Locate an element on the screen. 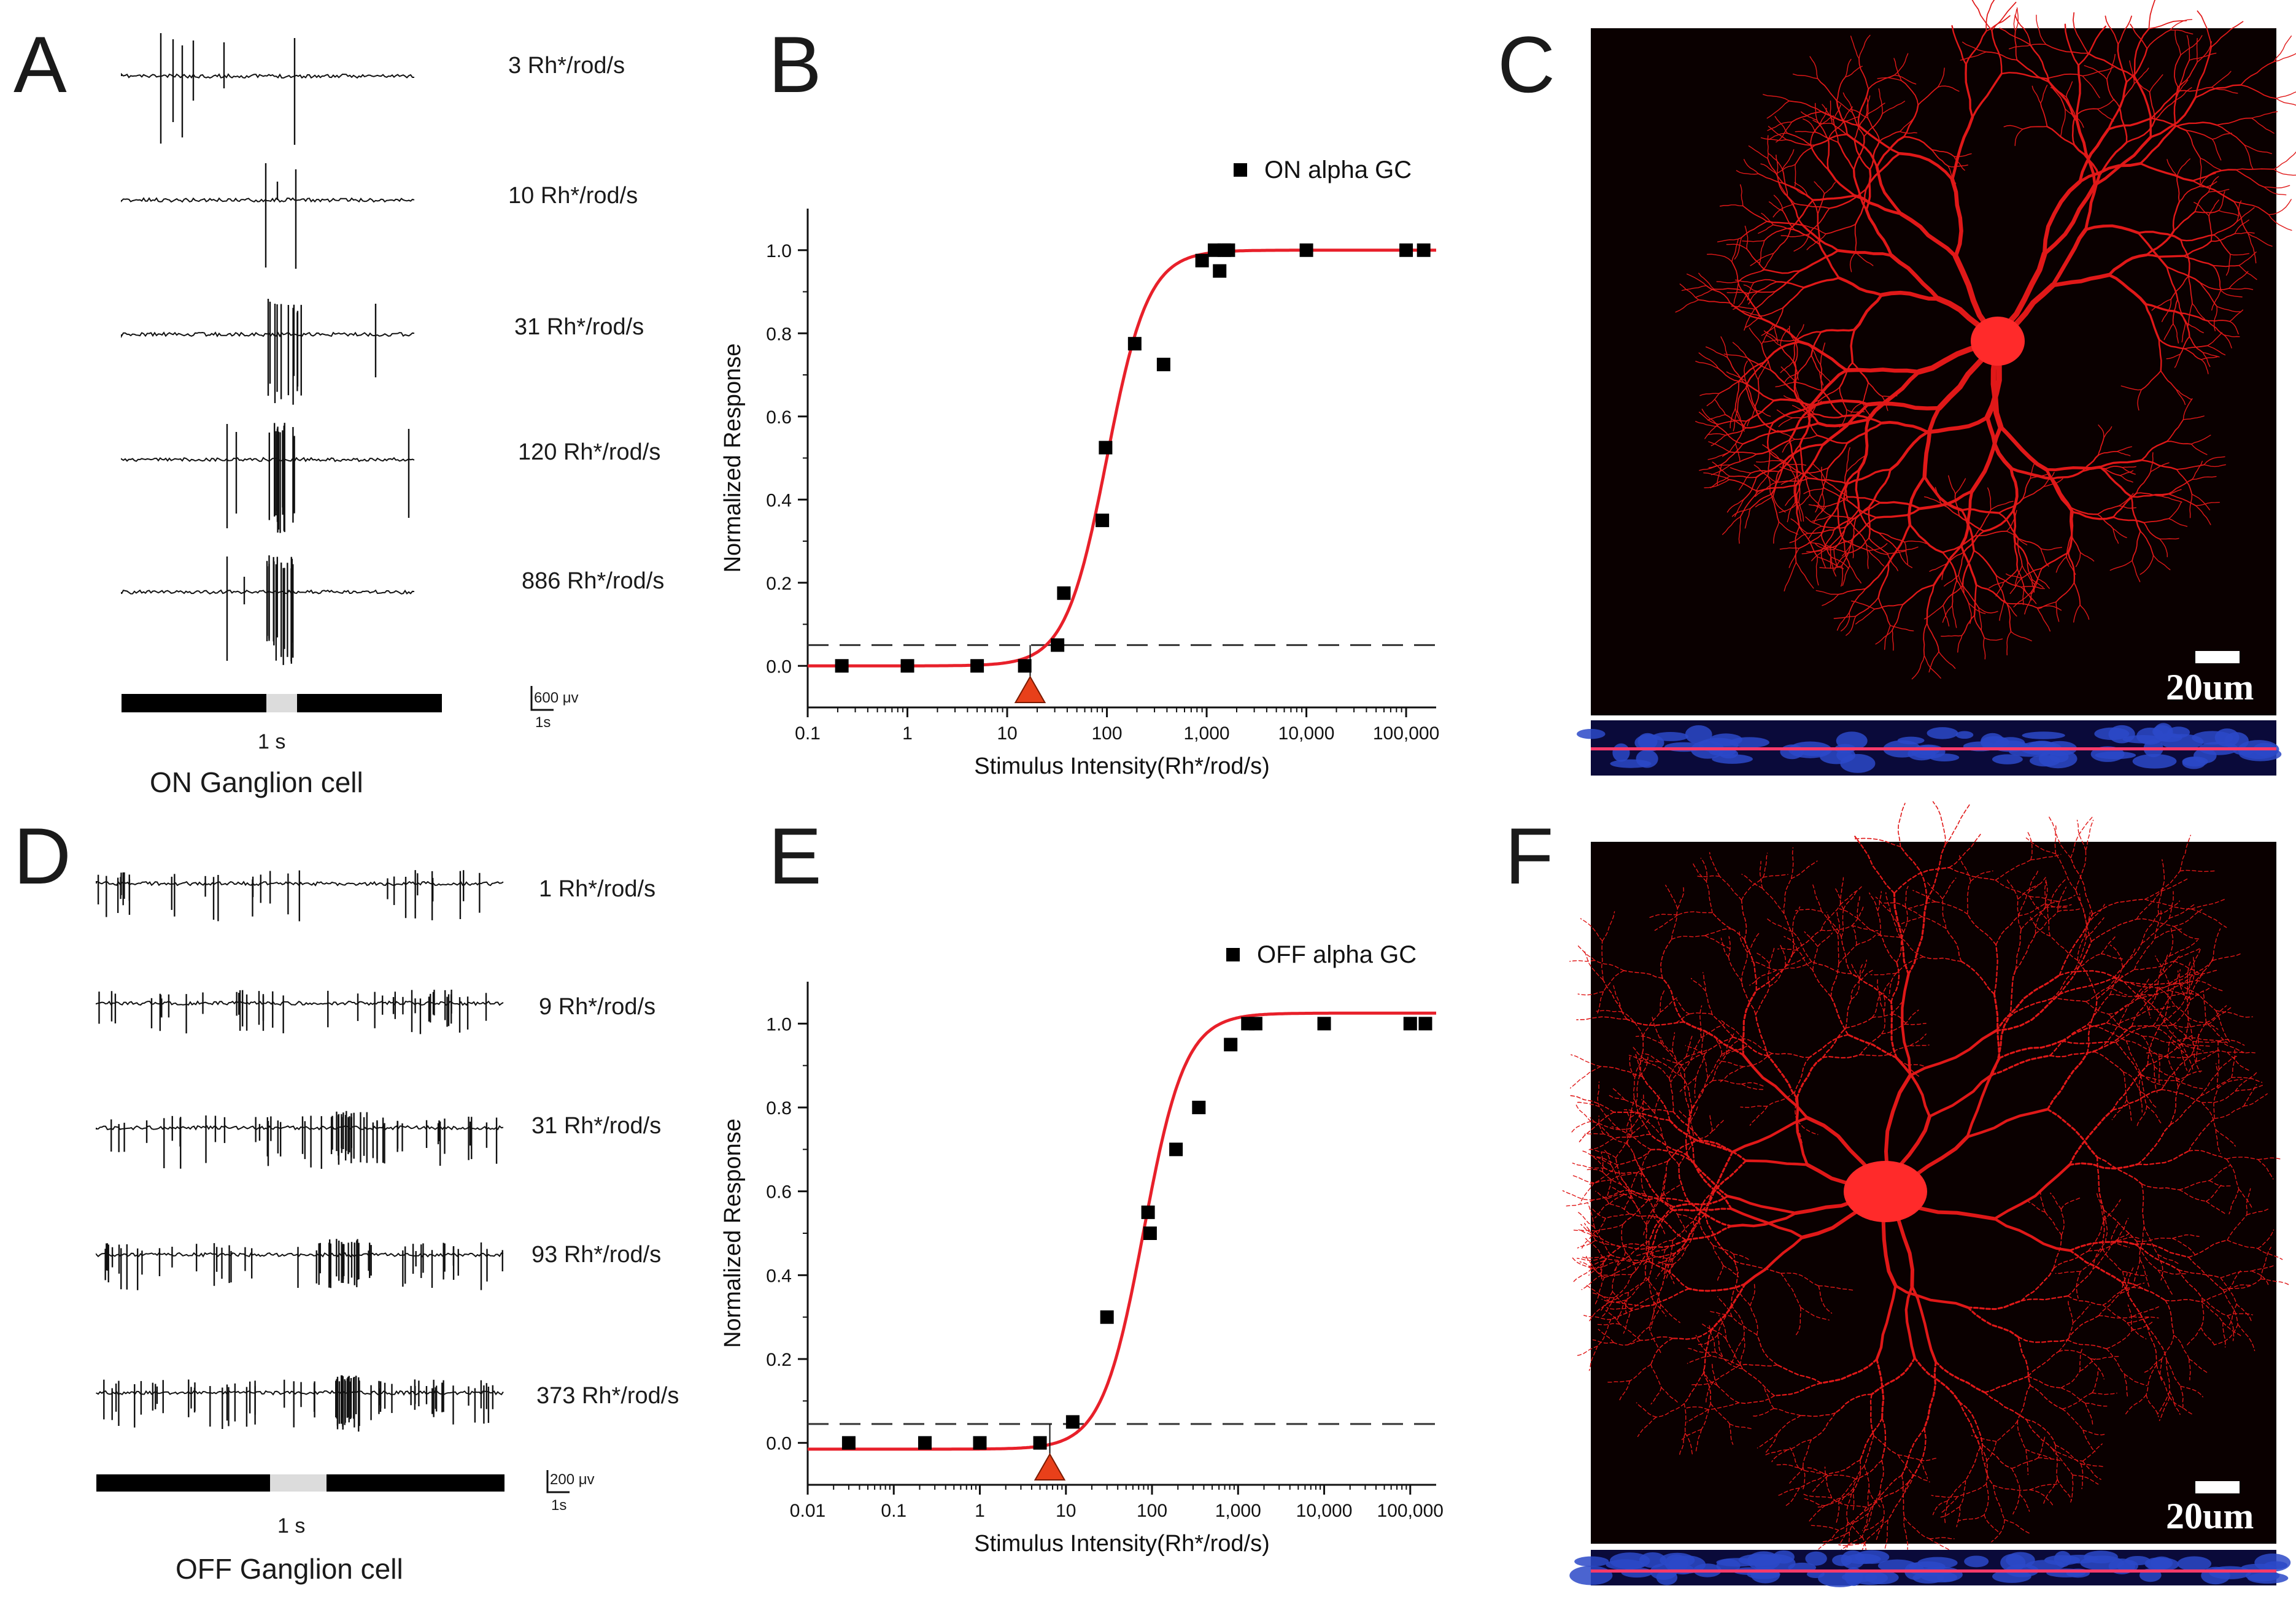  x-tick-label: 0.1 is located at coordinates (808, 734).